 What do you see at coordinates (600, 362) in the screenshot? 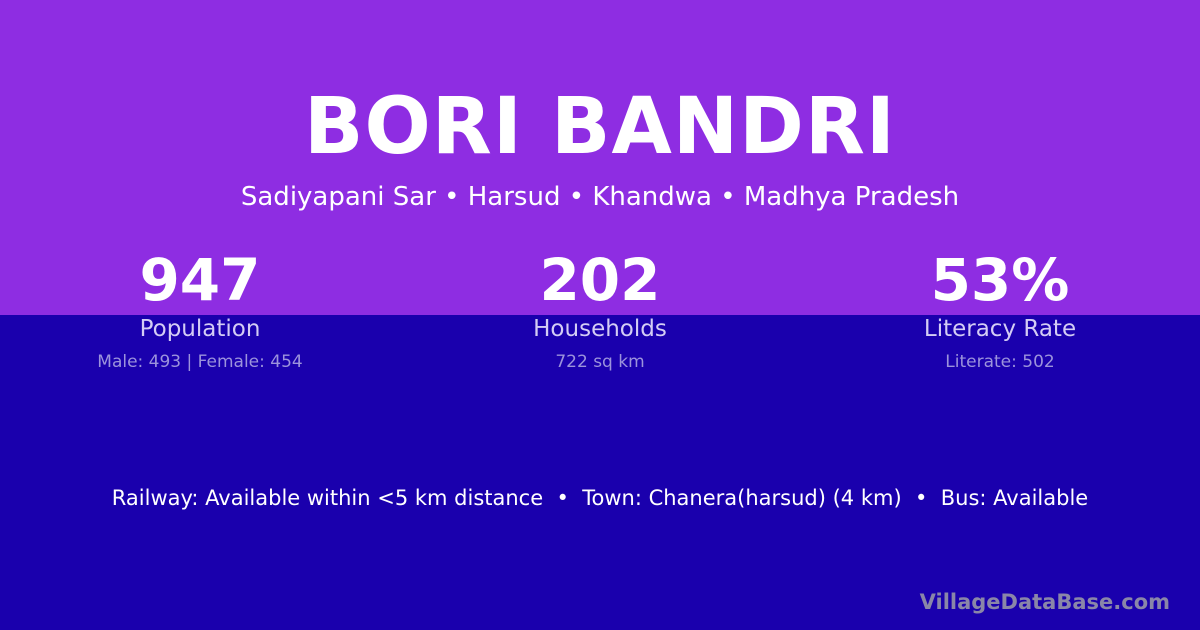
I see `stat-detail: 722 sq km` at bounding box center [600, 362].